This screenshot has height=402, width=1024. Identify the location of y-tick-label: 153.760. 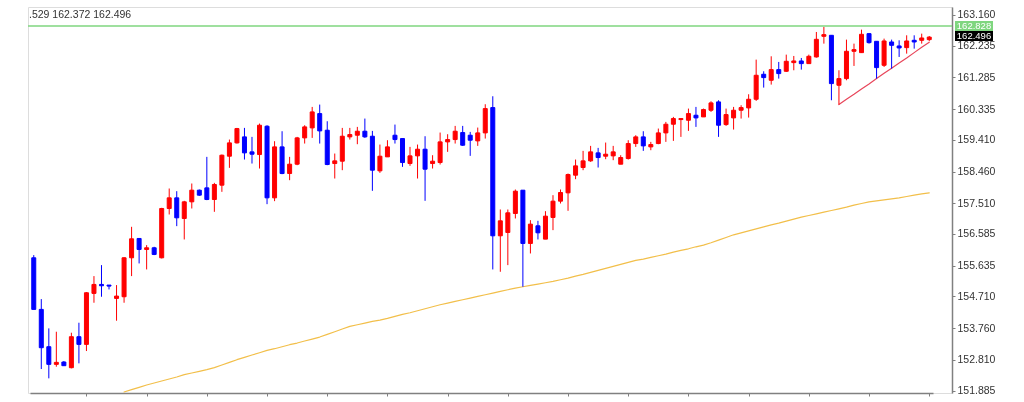
(976, 327).